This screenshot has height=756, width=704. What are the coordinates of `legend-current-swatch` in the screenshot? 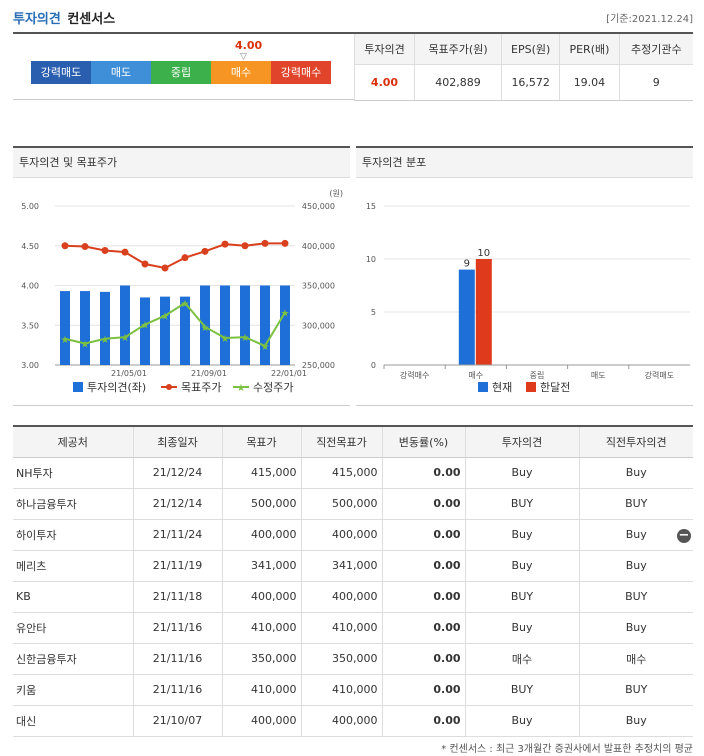 It's located at (483, 387).